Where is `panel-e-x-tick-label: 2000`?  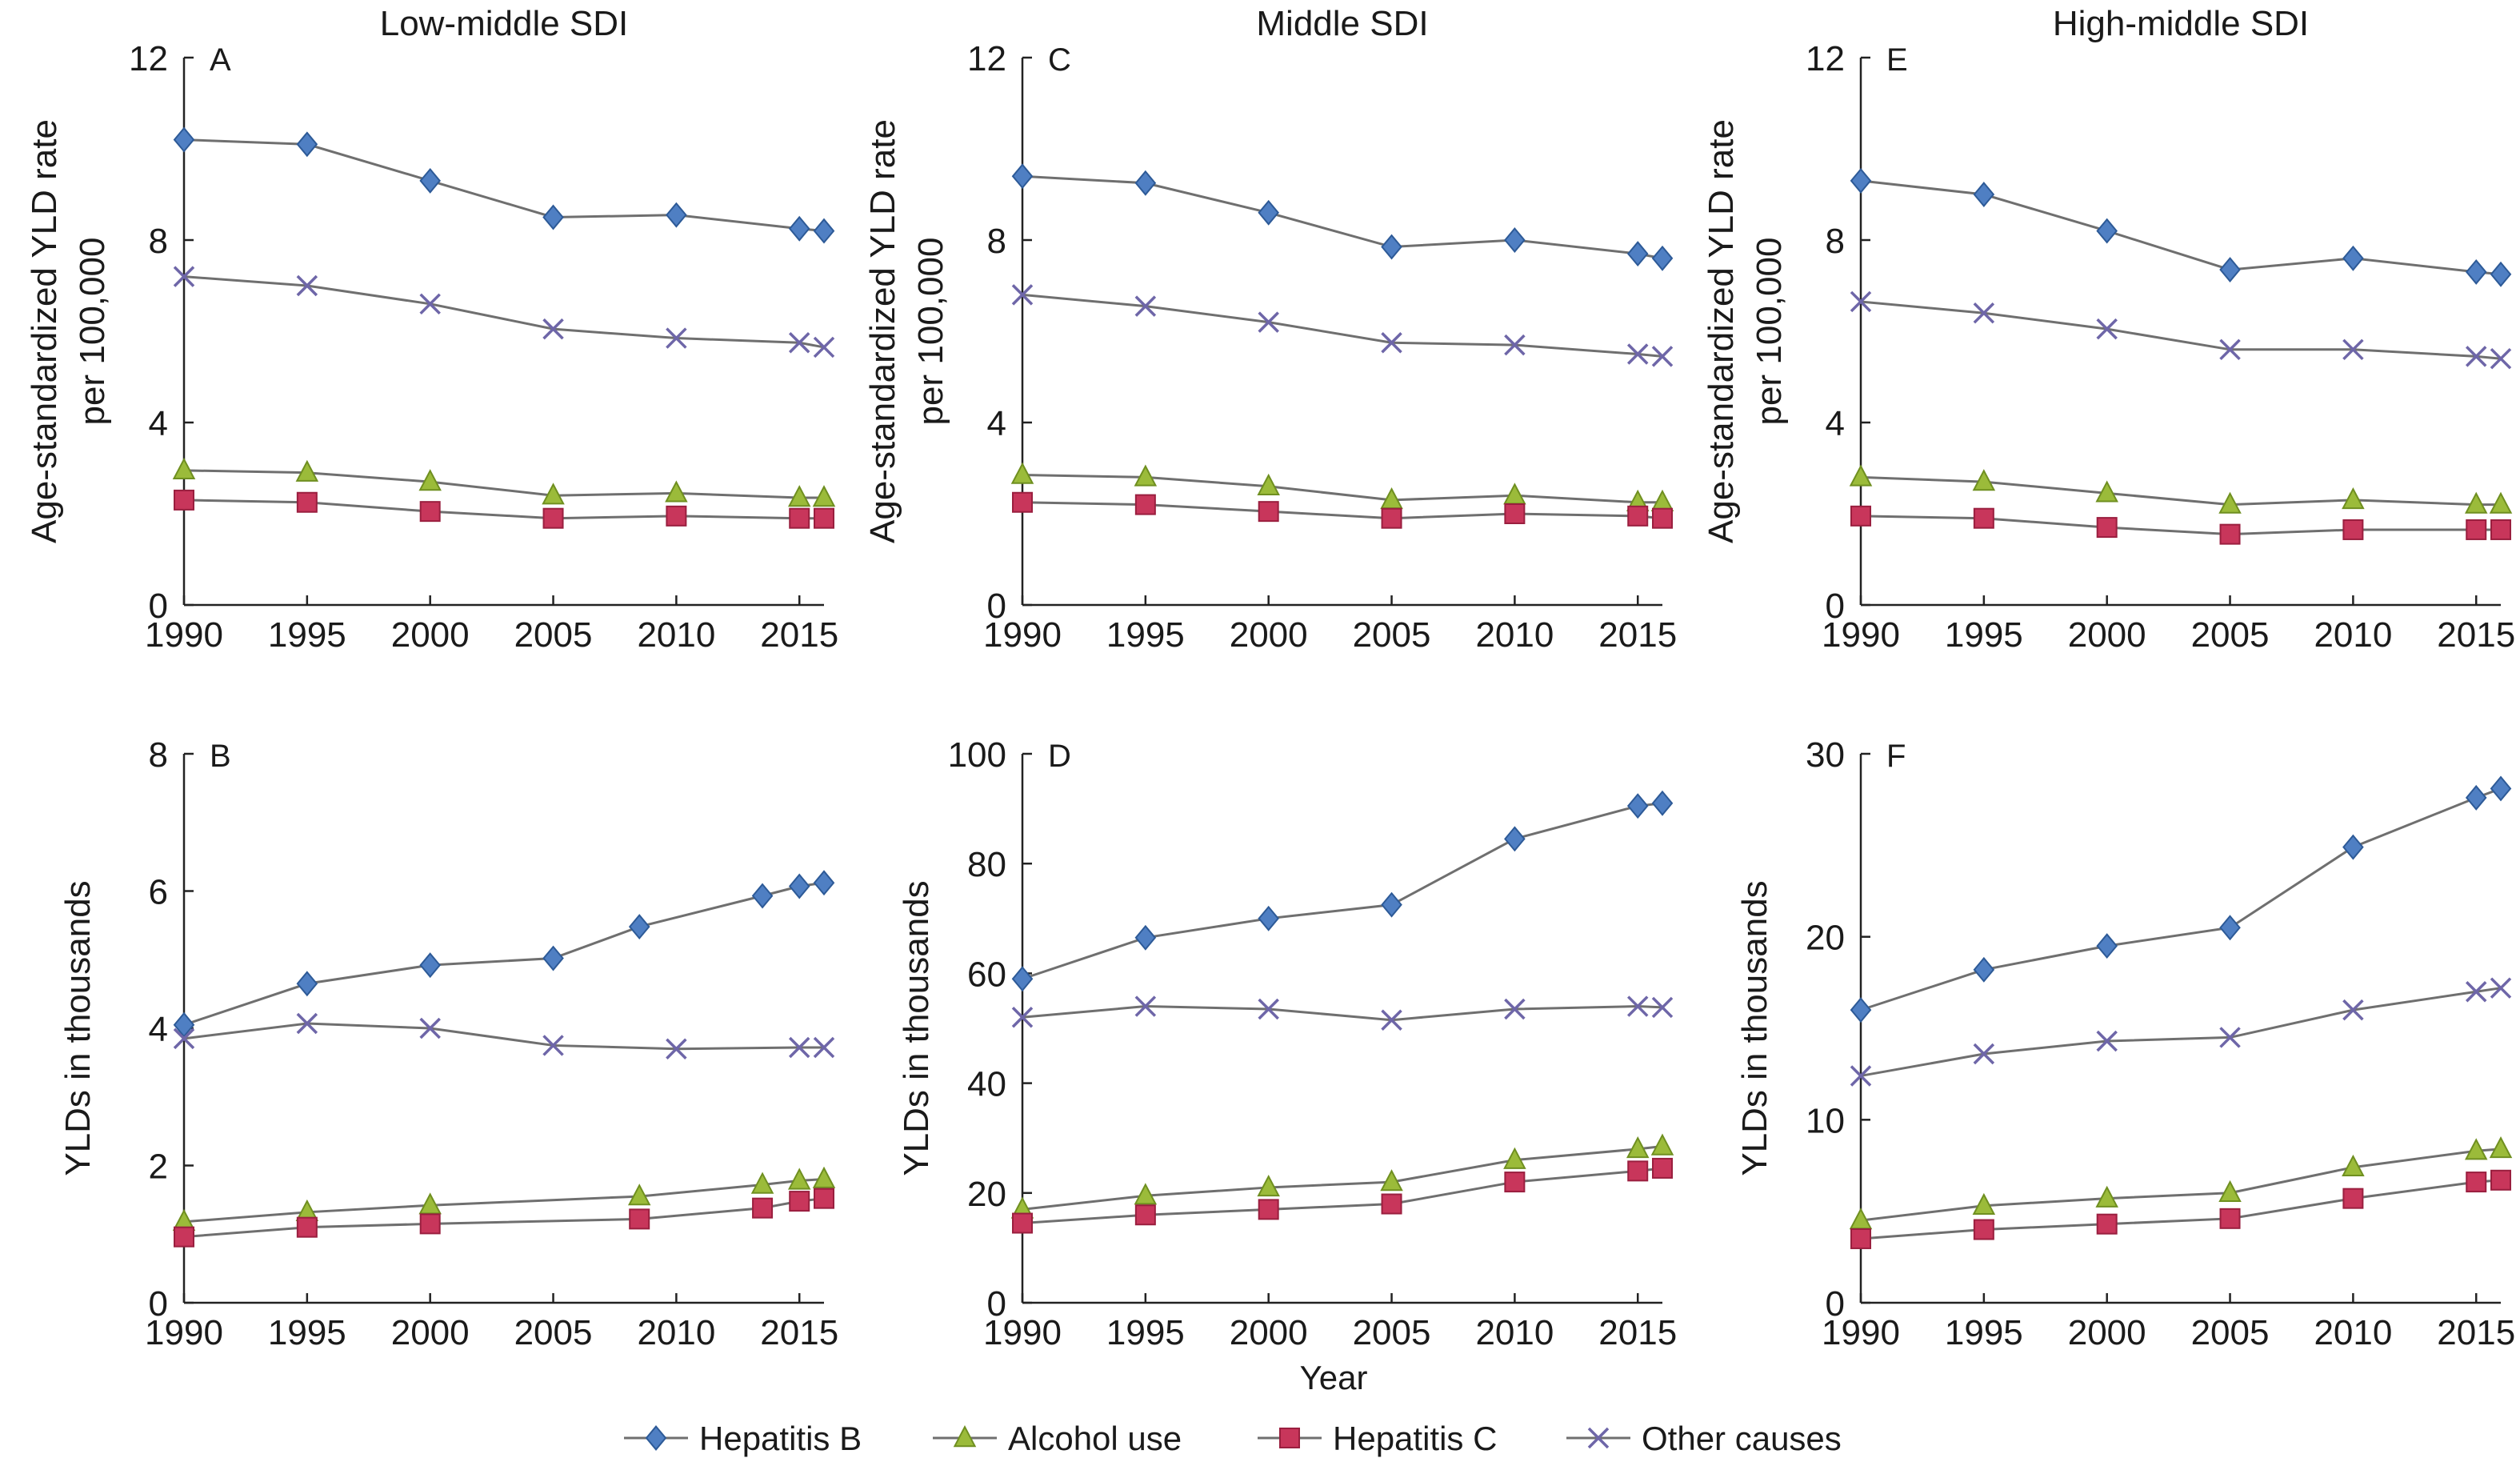 panel-e-x-tick-label: 2000 is located at coordinates (2107, 635).